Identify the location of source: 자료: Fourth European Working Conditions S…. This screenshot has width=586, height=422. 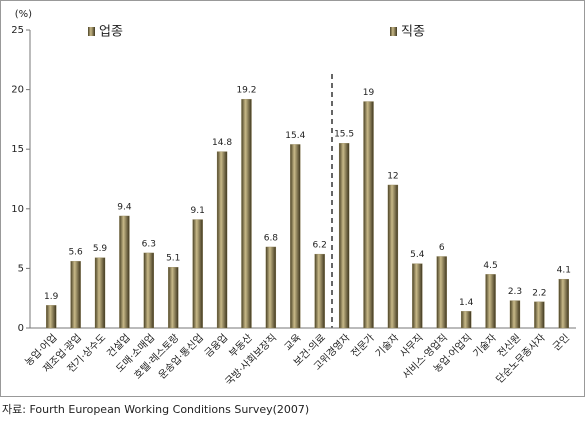
(155, 409).